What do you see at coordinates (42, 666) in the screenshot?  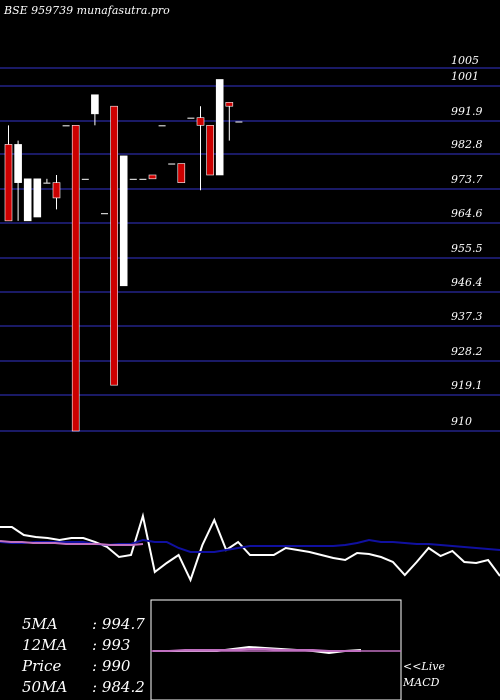 I see `ma-label: Price` at bounding box center [42, 666].